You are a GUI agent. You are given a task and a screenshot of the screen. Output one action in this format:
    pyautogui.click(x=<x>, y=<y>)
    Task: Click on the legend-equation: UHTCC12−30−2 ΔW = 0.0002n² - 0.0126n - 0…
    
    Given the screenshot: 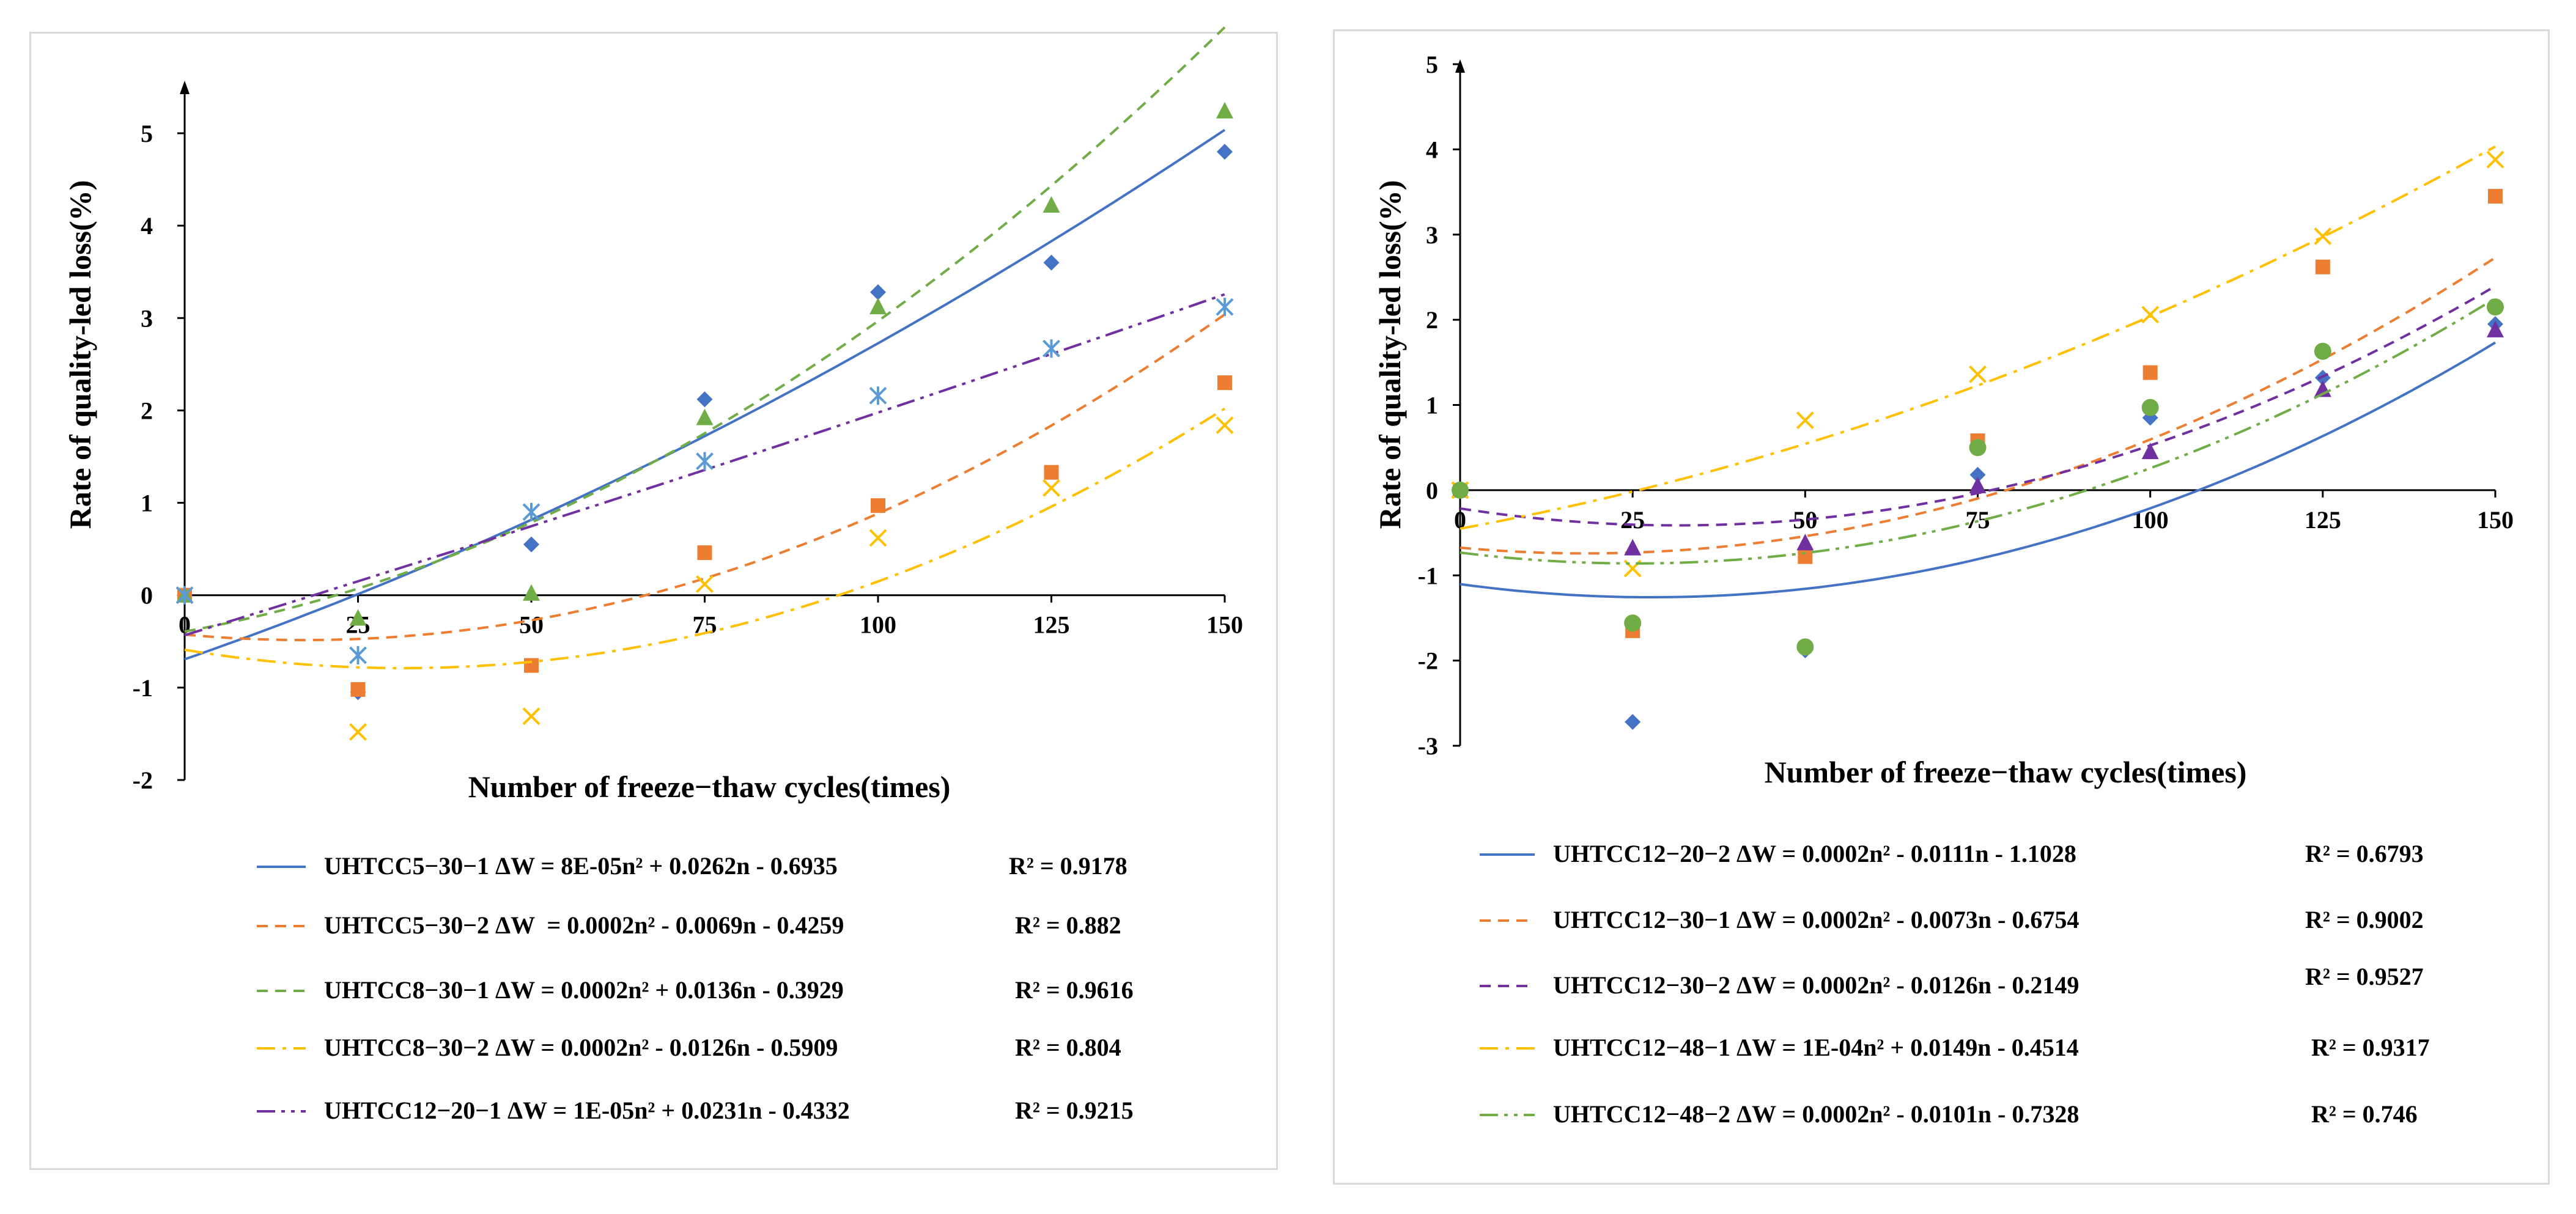 What is the action you would take?
    pyautogui.click(x=1816, y=985)
    